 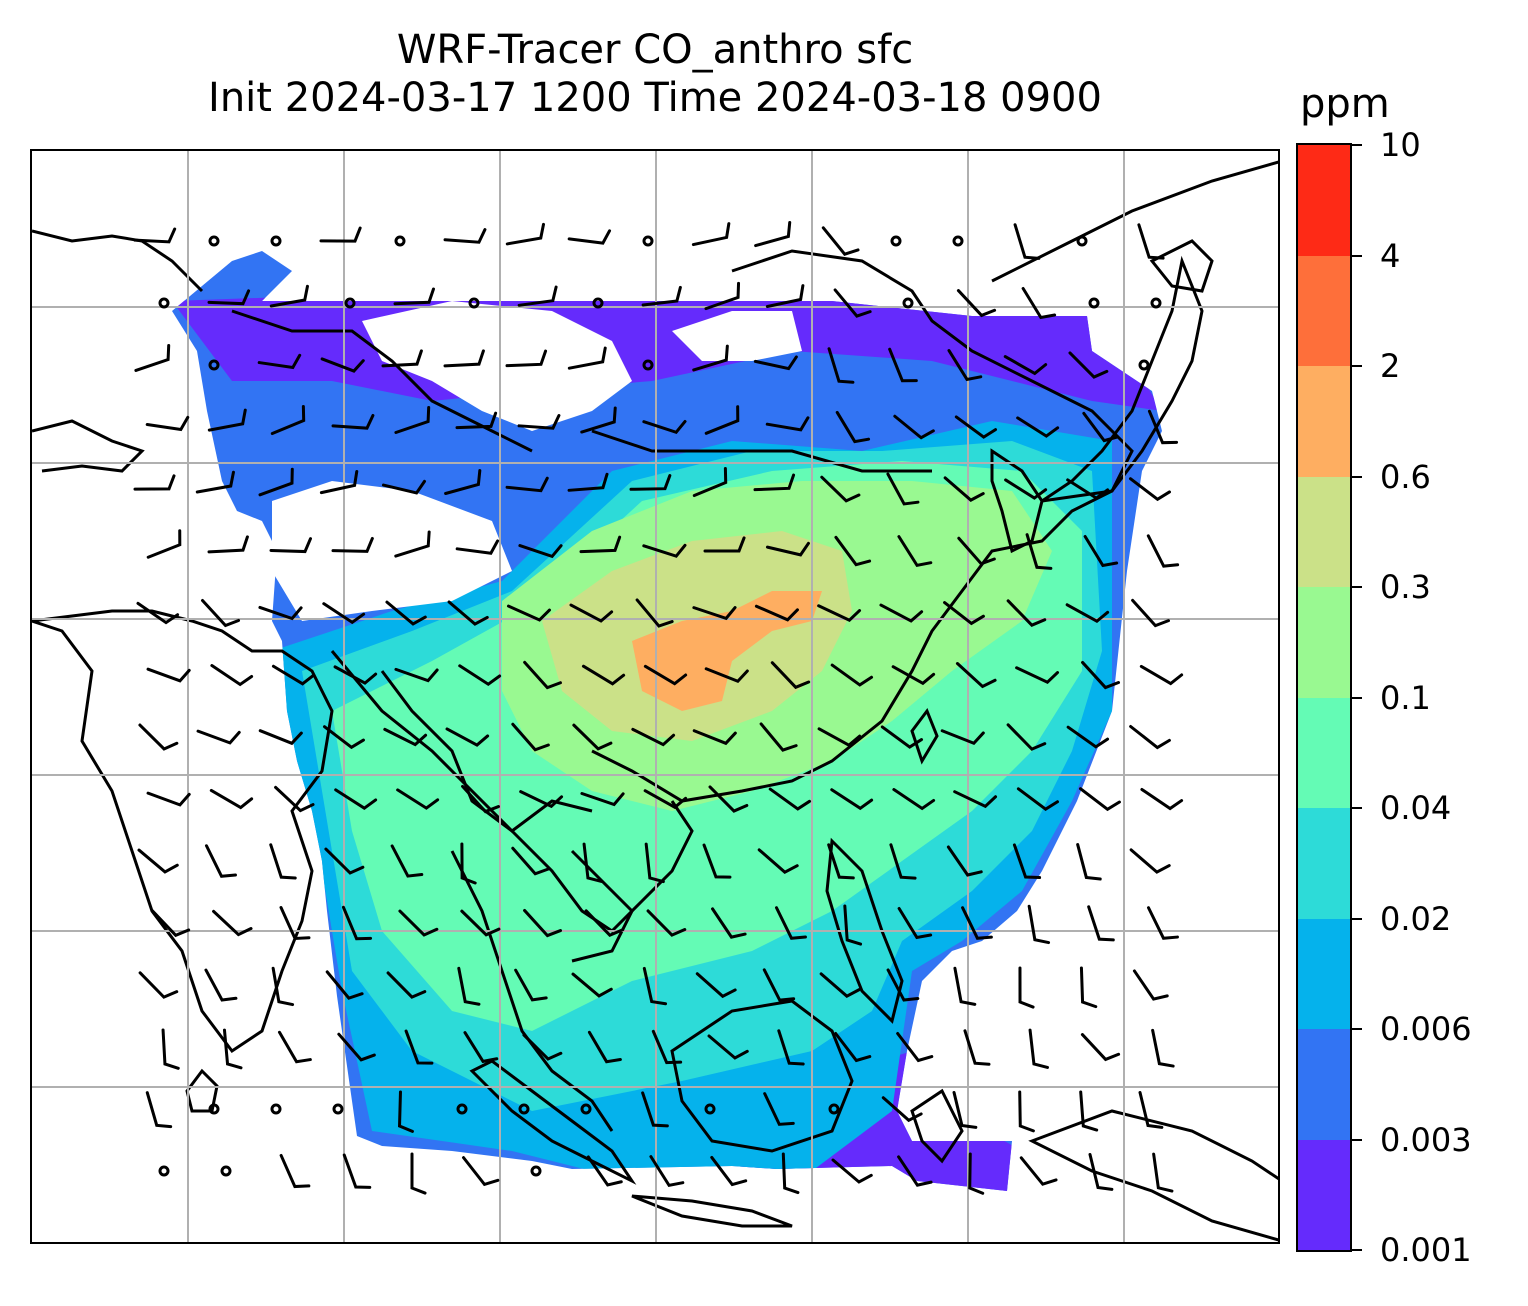 I want to click on coast-indochina, so click(x=512, y=791).